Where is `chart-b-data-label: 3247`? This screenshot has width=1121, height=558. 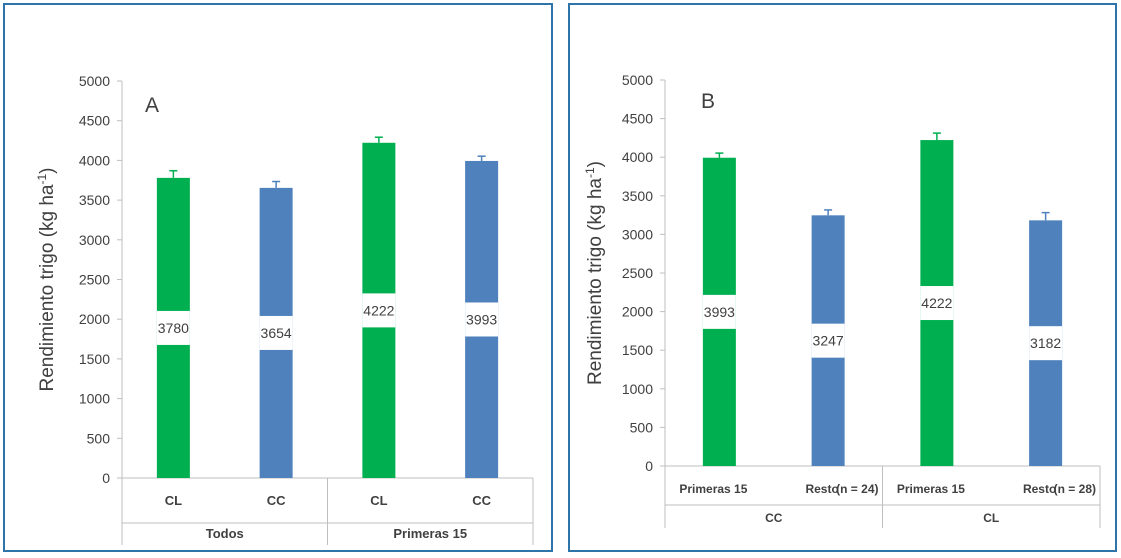
chart-b-data-label: 3247 is located at coordinates (828, 341).